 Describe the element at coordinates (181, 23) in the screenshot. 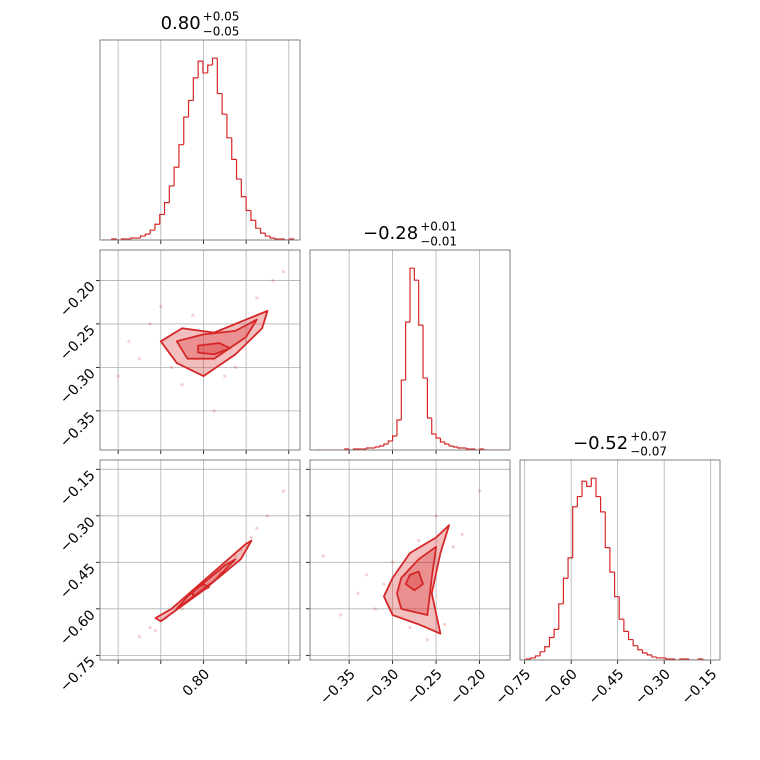

I see `panel-title: 0.80` at that location.